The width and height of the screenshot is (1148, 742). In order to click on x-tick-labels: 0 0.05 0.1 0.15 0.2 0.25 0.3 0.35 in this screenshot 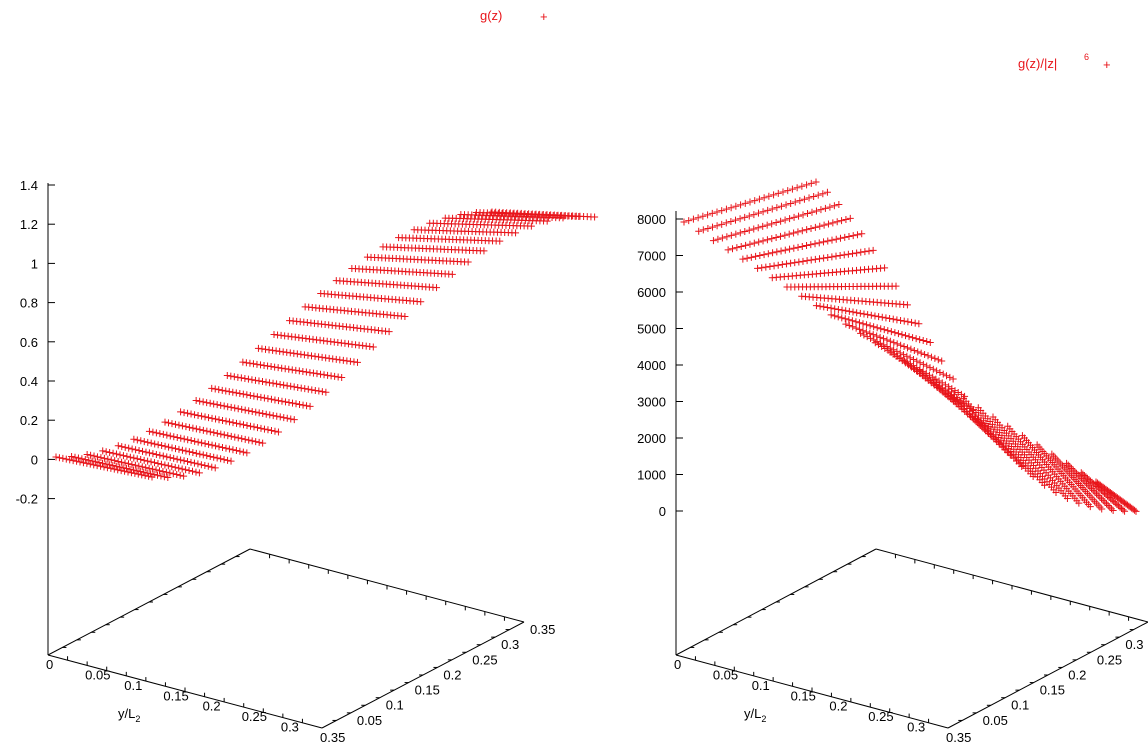, I will do `click(195, 699)`.